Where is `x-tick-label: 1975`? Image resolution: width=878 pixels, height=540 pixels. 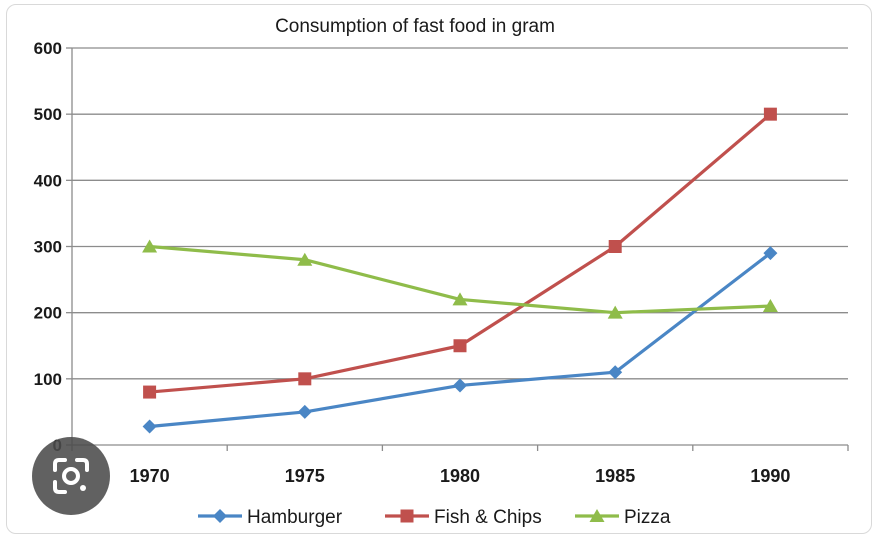 x-tick-label: 1975 is located at coordinates (305, 476).